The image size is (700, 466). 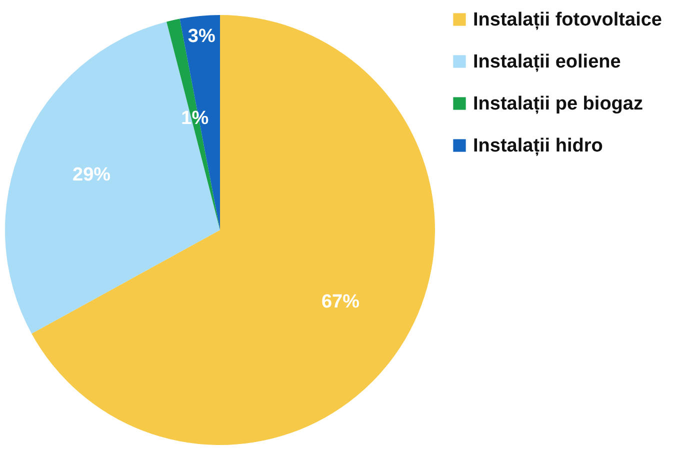 I want to click on legend-label: Instalații fotovoltaice, so click(x=567, y=20).